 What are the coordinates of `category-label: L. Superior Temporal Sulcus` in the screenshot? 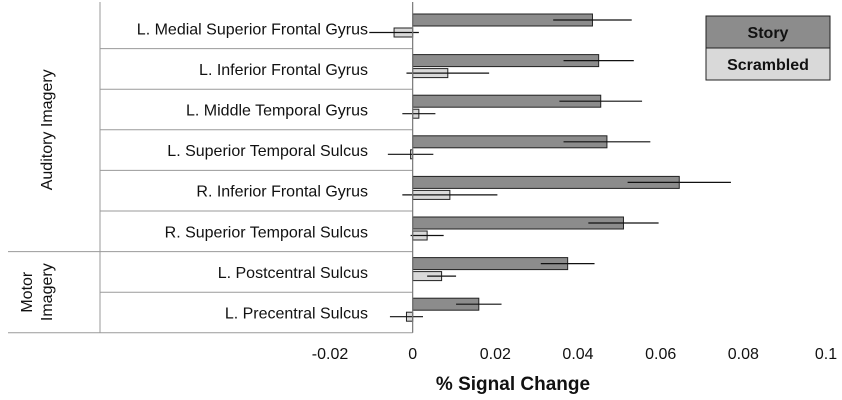 It's located at (267, 151).